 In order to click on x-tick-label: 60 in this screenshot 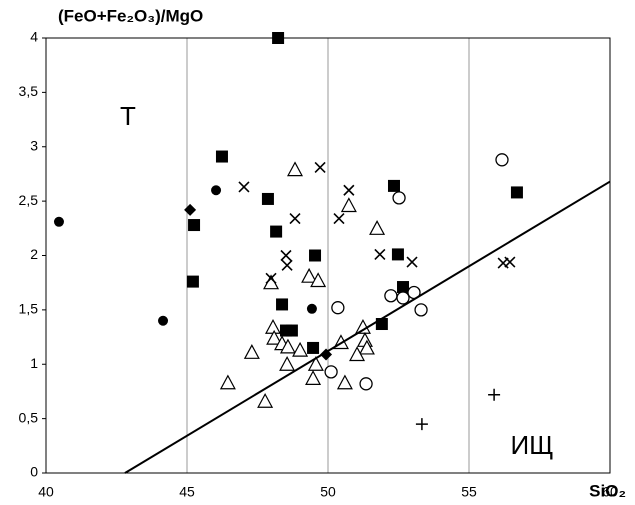, I will do `click(610, 492)`.